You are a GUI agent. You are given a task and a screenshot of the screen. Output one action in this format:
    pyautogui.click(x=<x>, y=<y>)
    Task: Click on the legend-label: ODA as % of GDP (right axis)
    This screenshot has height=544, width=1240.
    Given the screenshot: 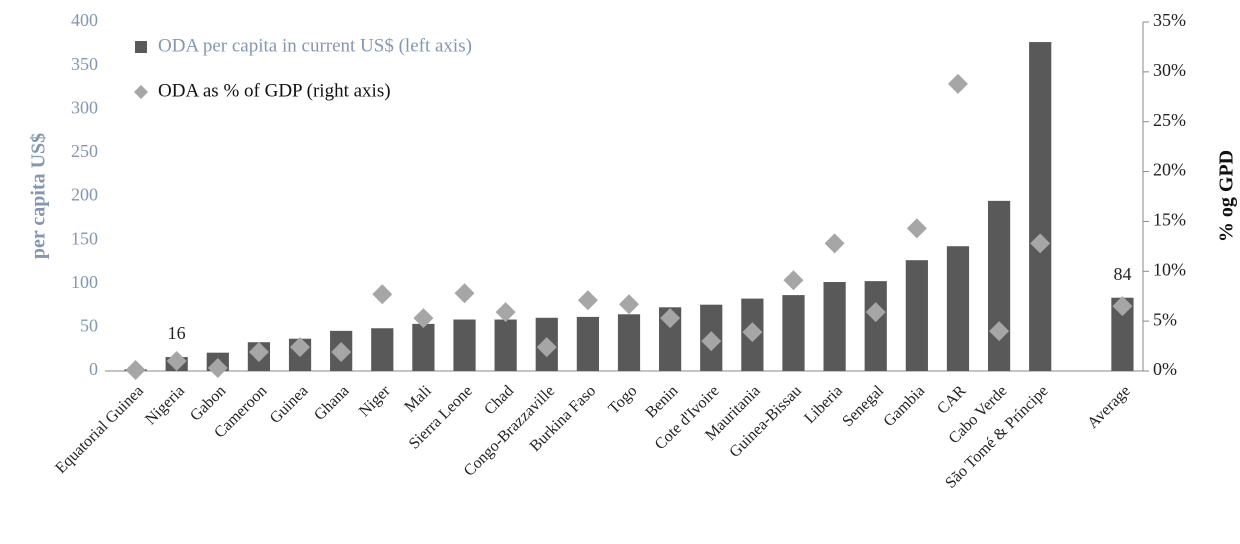 What is the action you would take?
    pyautogui.click(x=274, y=90)
    